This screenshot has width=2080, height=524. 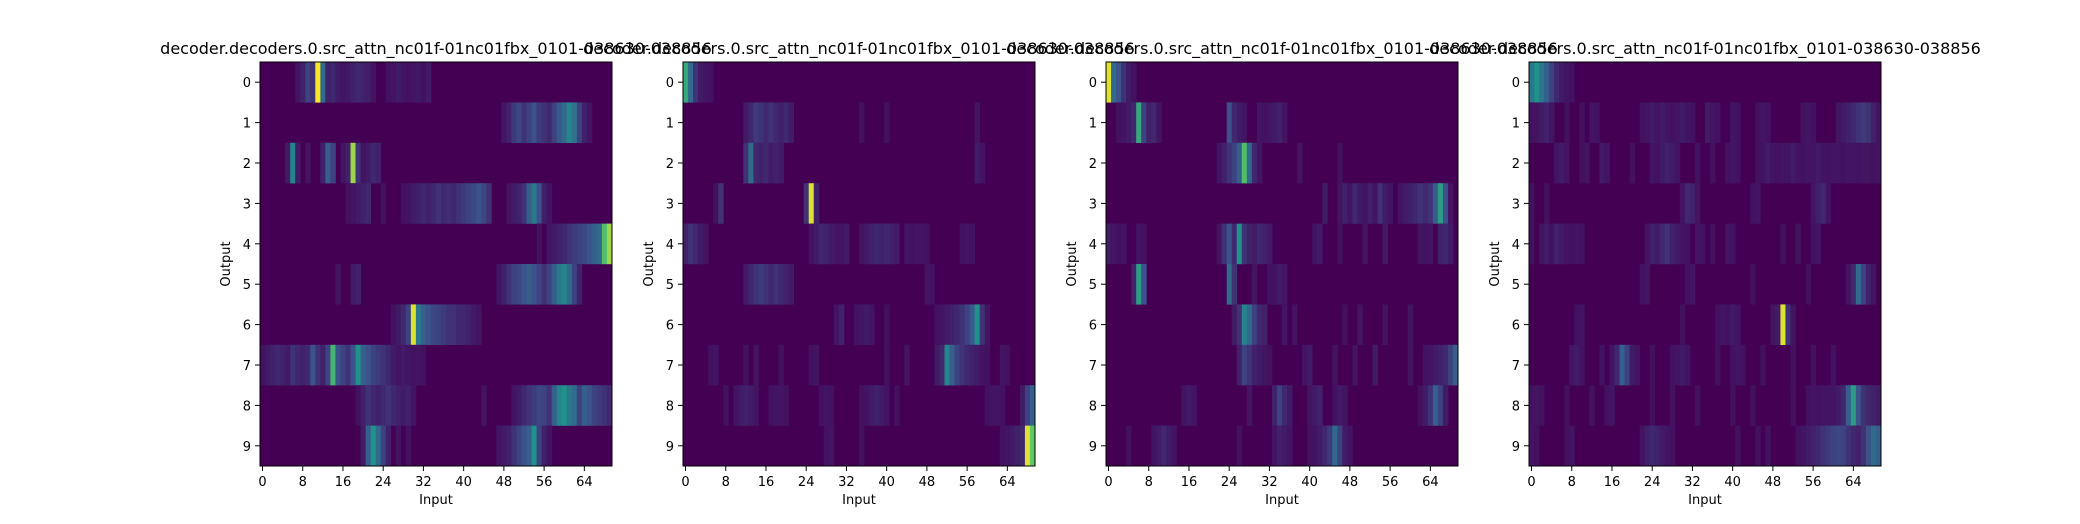 I want to click on x-tick-label: 24, so click(x=383, y=482).